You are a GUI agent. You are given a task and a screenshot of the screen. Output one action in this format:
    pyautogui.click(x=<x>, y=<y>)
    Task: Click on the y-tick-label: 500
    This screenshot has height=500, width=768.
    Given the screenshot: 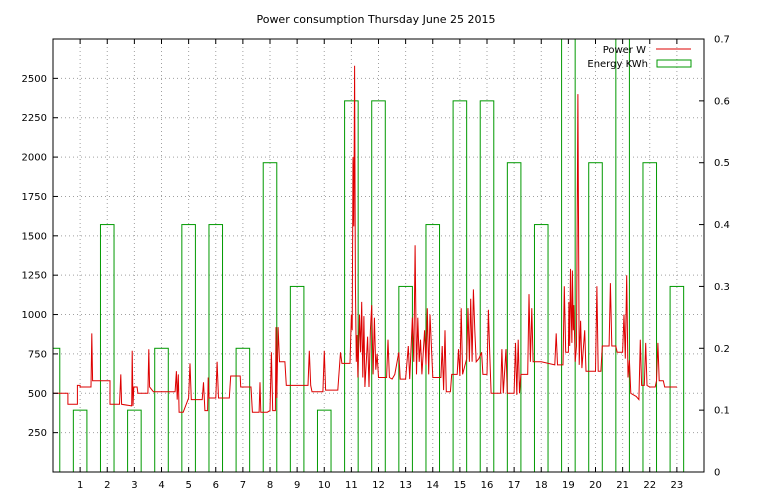 What is the action you would take?
    pyautogui.click(x=37, y=394)
    